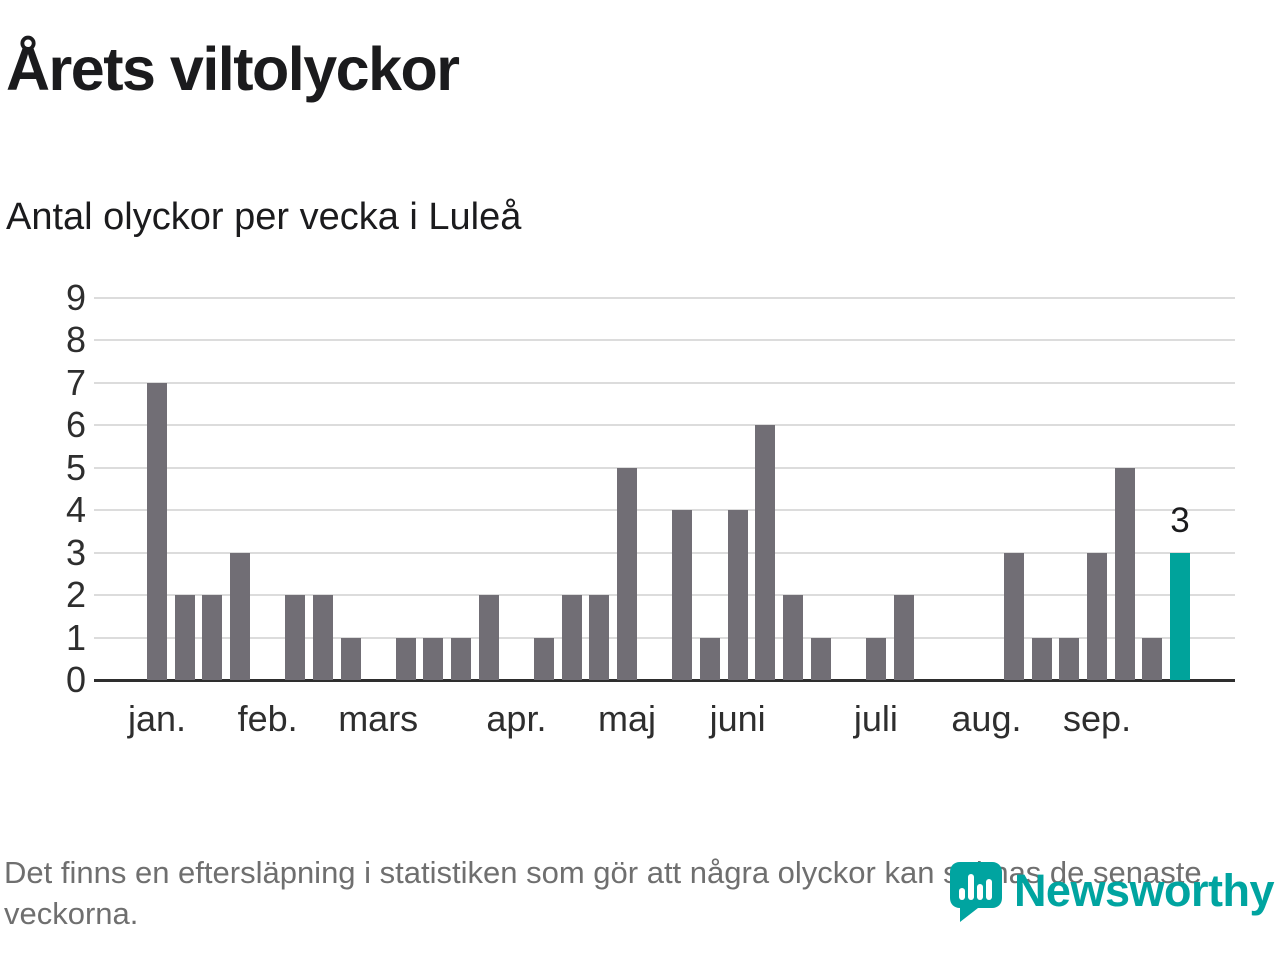  What do you see at coordinates (1180, 616) in the screenshot?
I see `bar-highlighted` at bounding box center [1180, 616].